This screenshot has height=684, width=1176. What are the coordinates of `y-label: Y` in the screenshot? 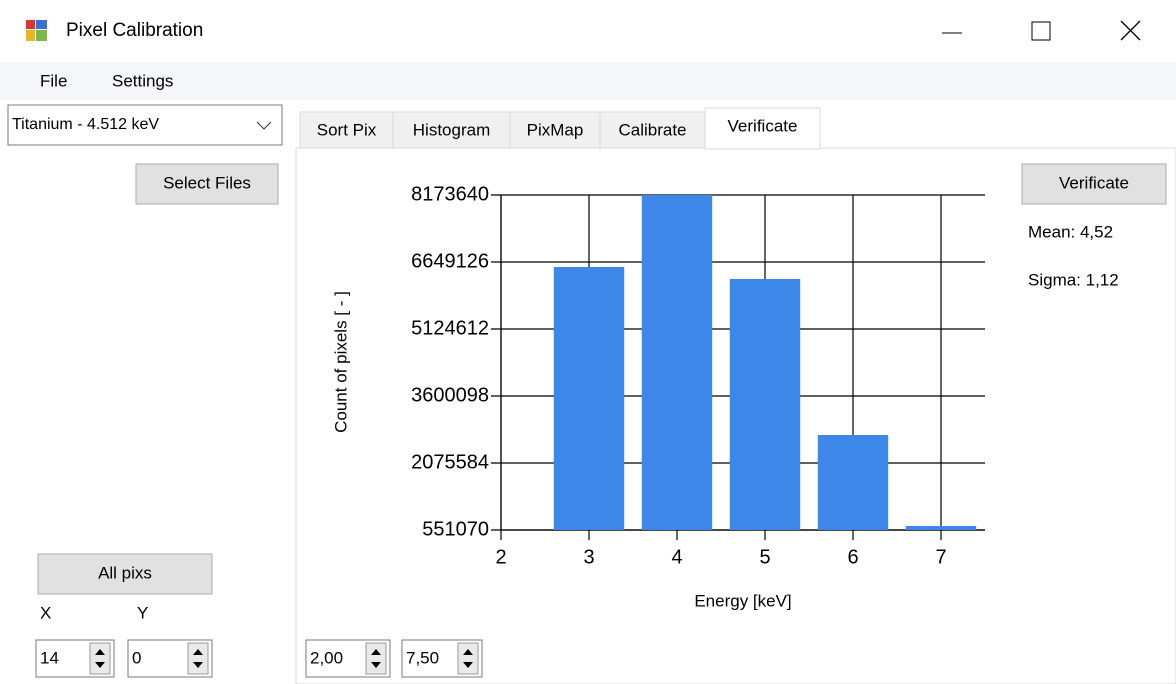 It's located at (142, 612).